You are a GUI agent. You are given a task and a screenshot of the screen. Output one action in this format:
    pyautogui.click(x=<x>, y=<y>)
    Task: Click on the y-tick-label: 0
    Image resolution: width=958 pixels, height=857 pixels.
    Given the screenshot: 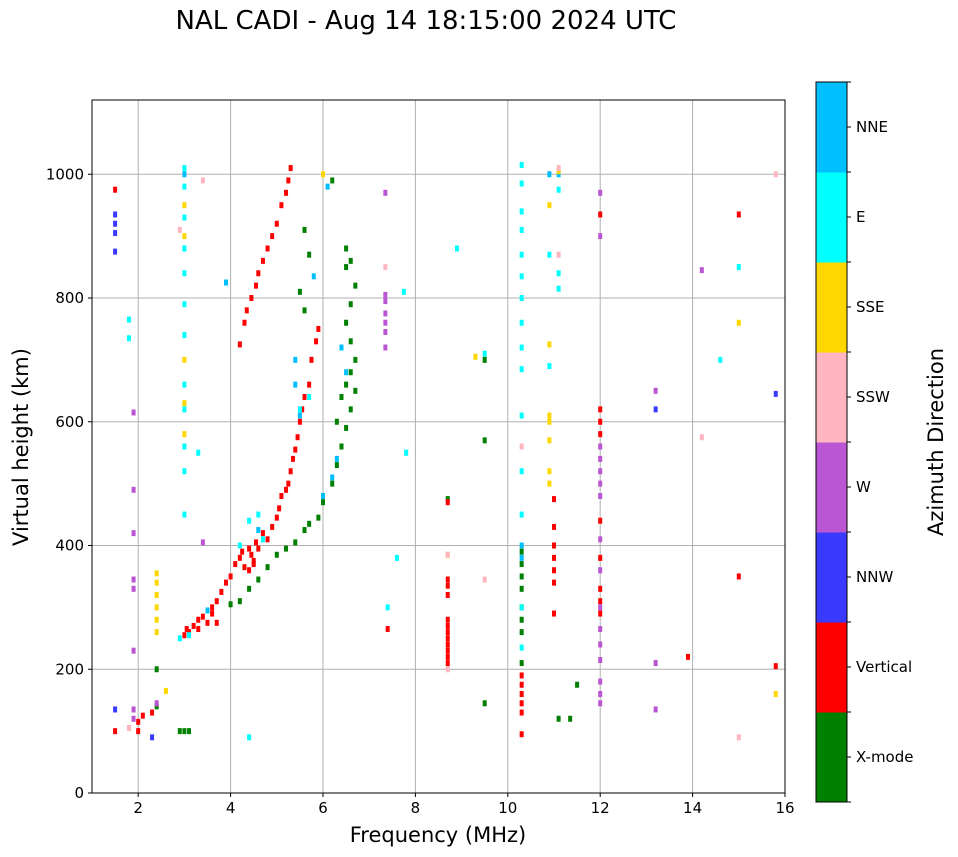 What is the action you would take?
    pyautogui.click(x=79, y=793)
    